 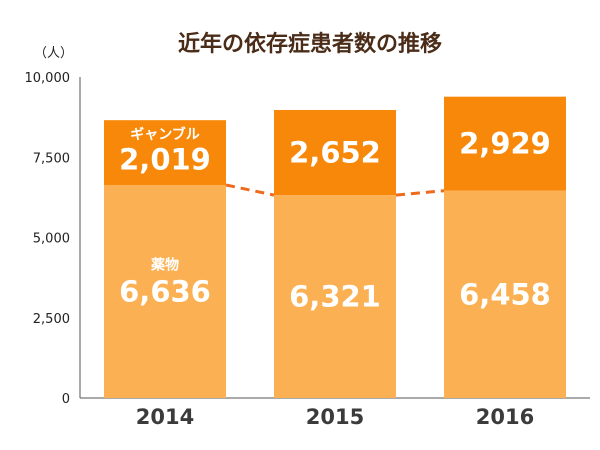 I want to click on data-label-drug: 6,458, so click(x=505, y=294).